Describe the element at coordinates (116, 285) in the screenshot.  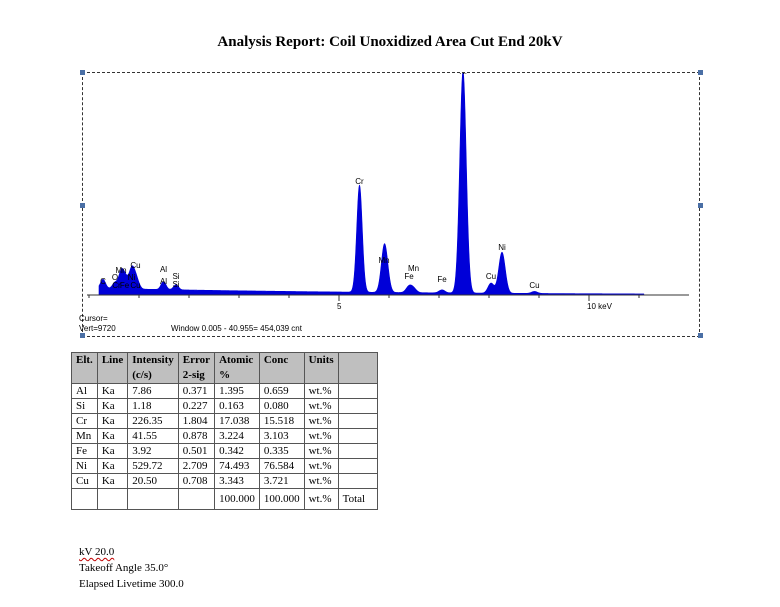
I see `peak-label: Cr` at that location.